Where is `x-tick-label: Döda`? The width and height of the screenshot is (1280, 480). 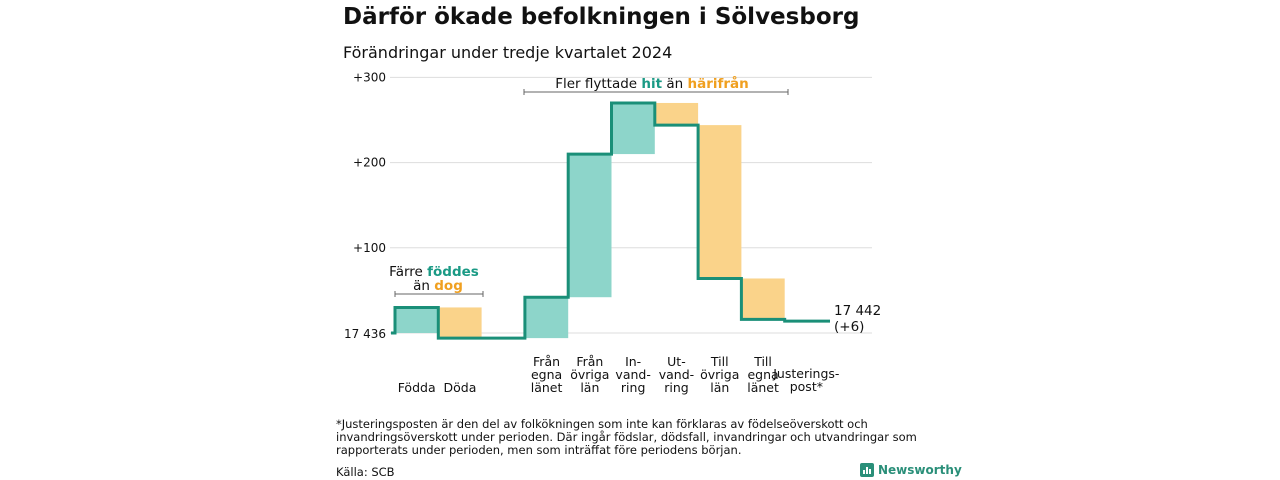 x-tick-label: Döda is located at coordinates (460, 387).